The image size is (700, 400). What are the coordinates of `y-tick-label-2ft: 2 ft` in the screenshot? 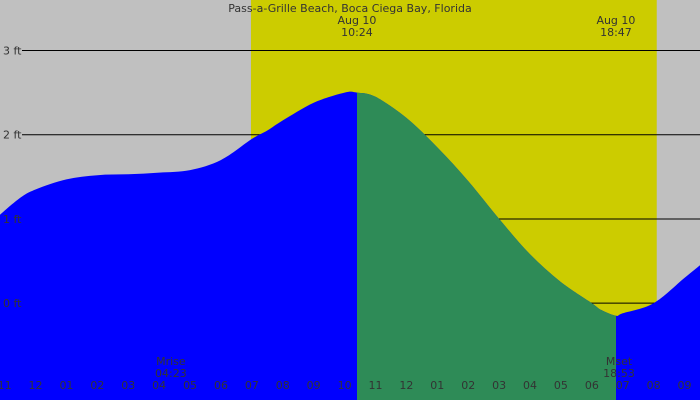 It's located at (12, 135).